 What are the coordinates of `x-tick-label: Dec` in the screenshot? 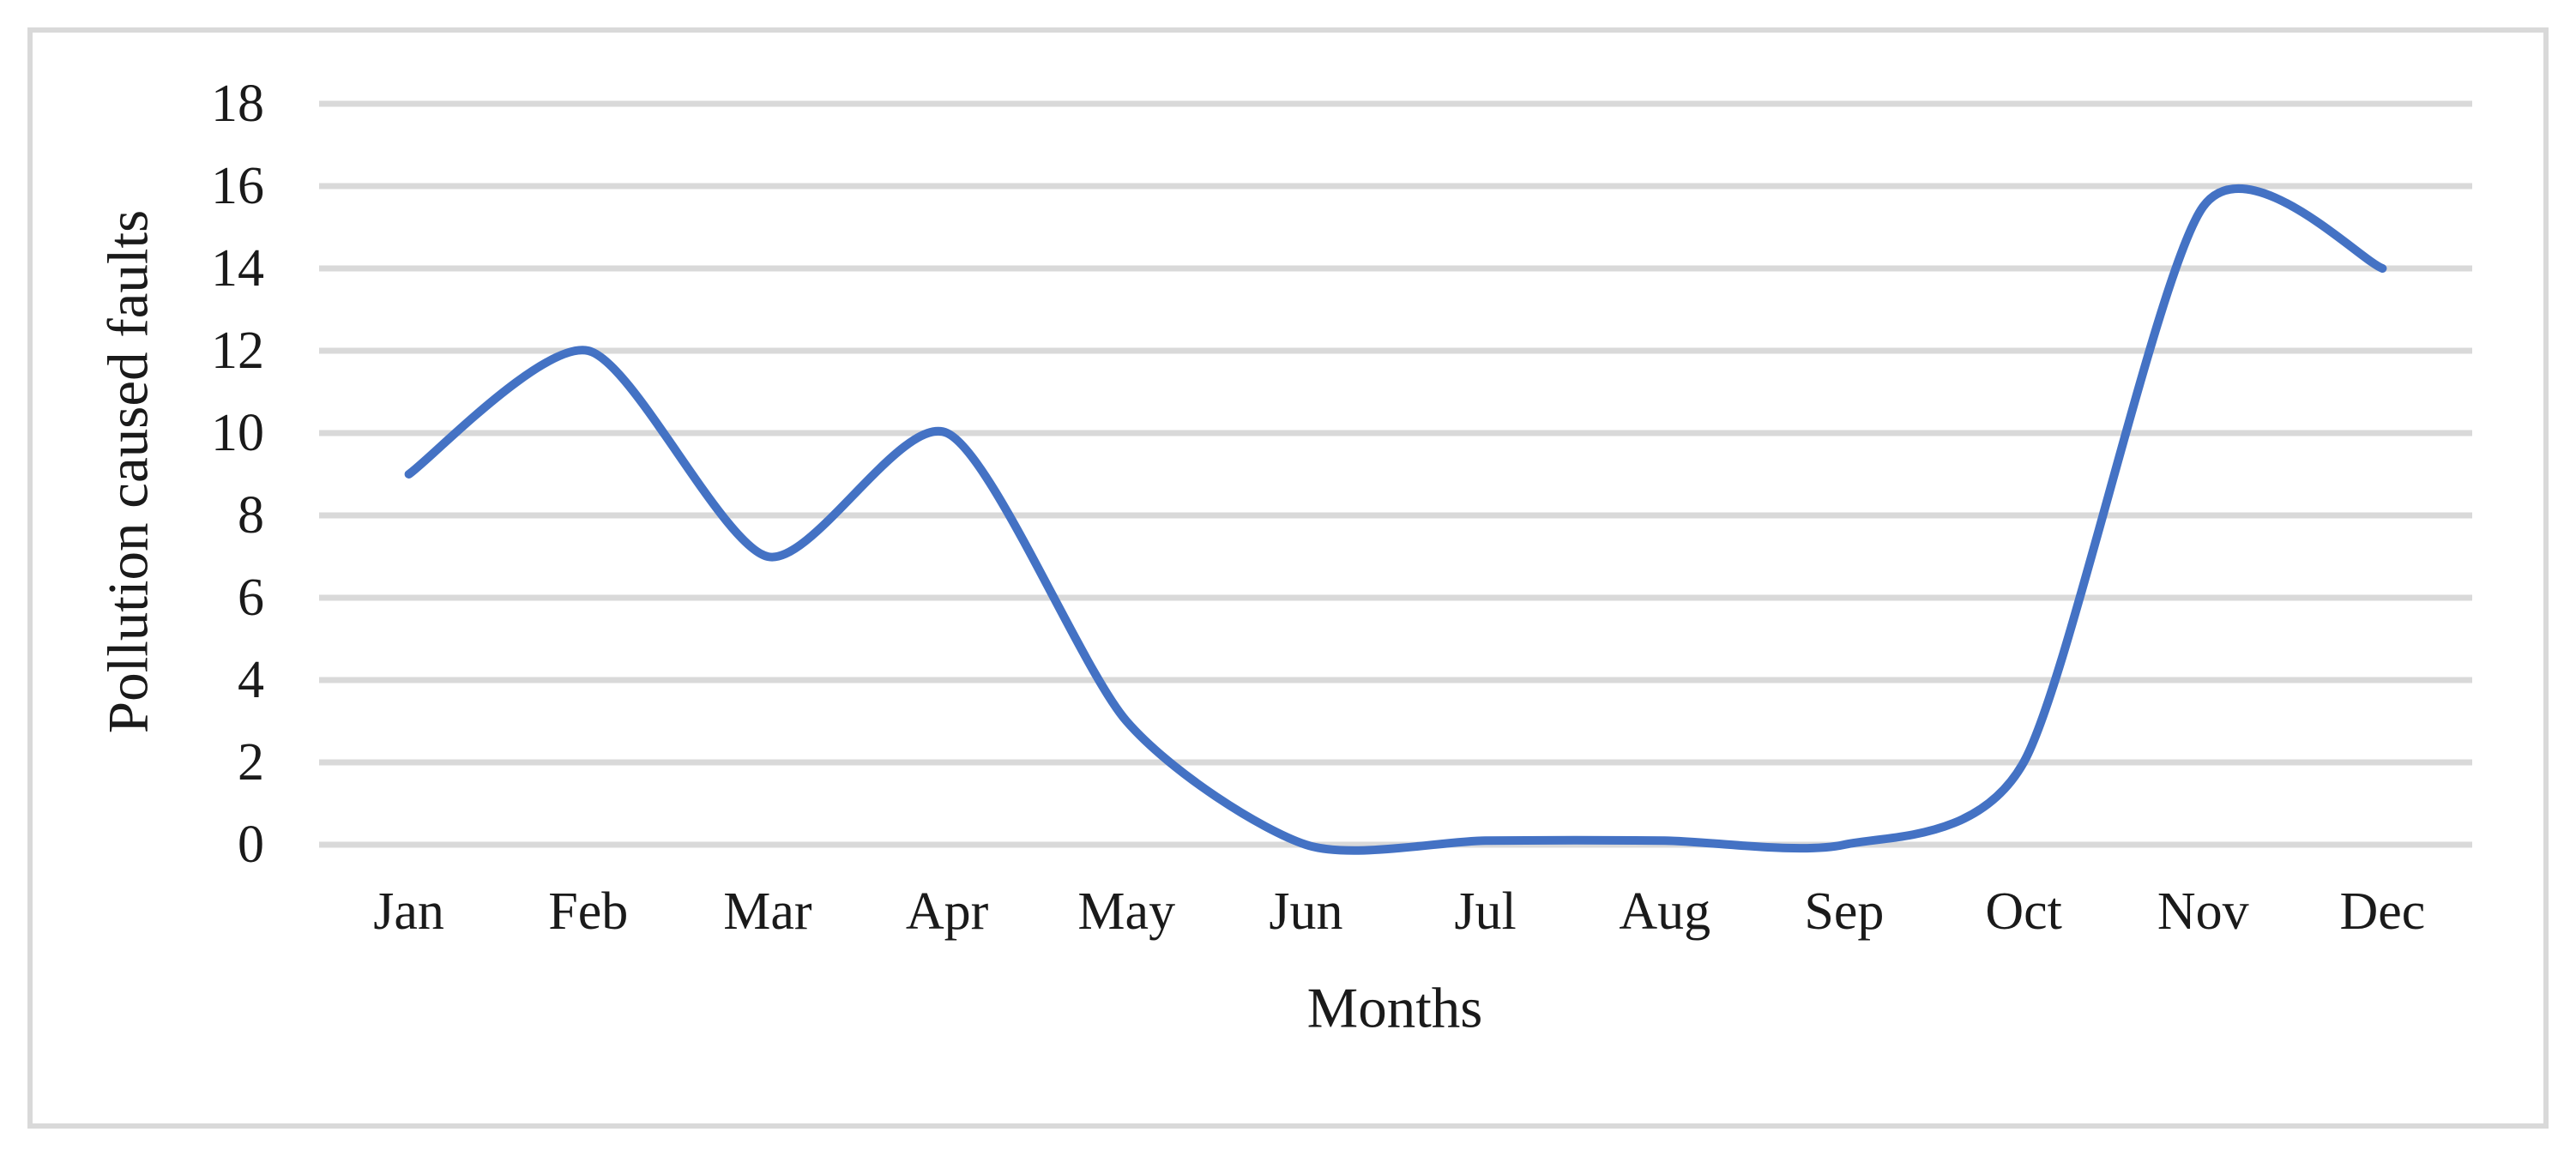 It's located at (2382, 911).